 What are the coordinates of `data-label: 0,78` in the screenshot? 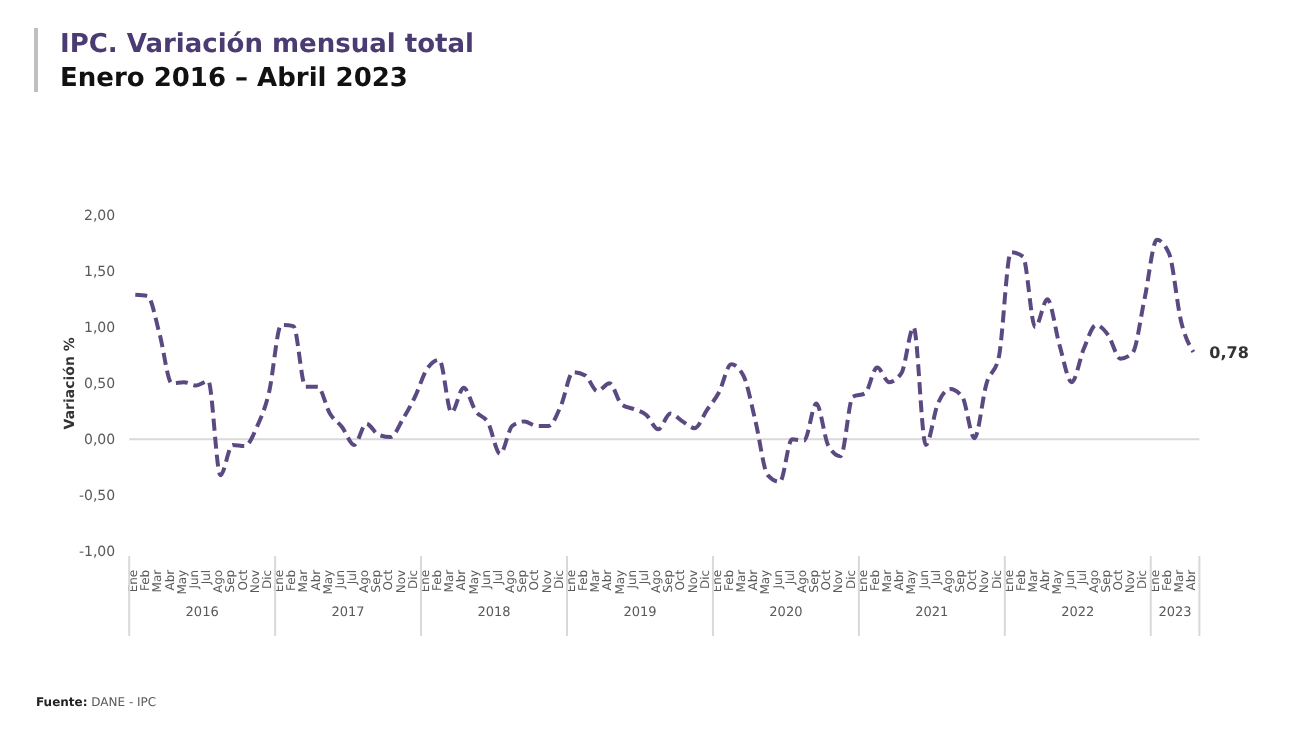 It's located at (1229, 352).